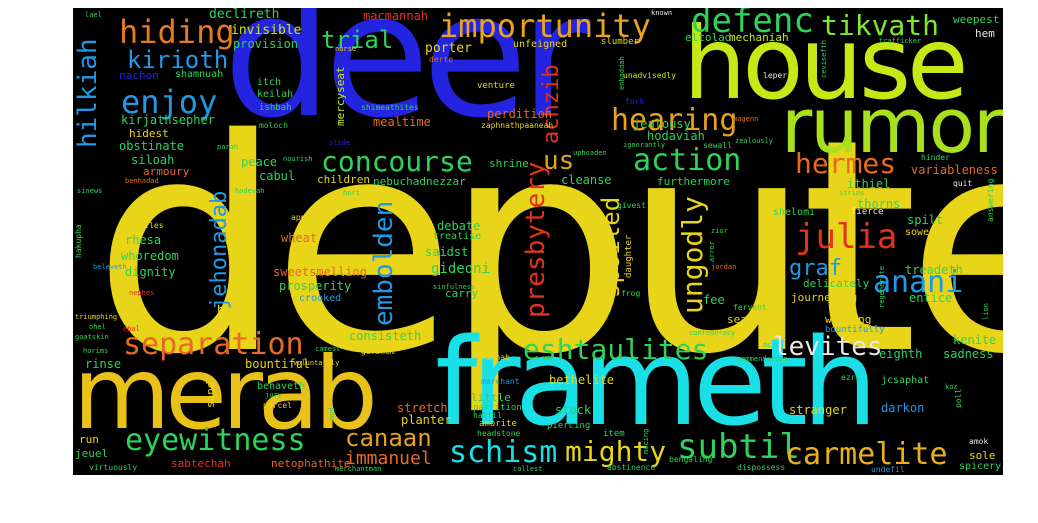 The width and height of the screenshot is (1038, 523). Describe the element at coordinates (153, 160) in the screenshot. I see `word-siloah: siloah` at that location.